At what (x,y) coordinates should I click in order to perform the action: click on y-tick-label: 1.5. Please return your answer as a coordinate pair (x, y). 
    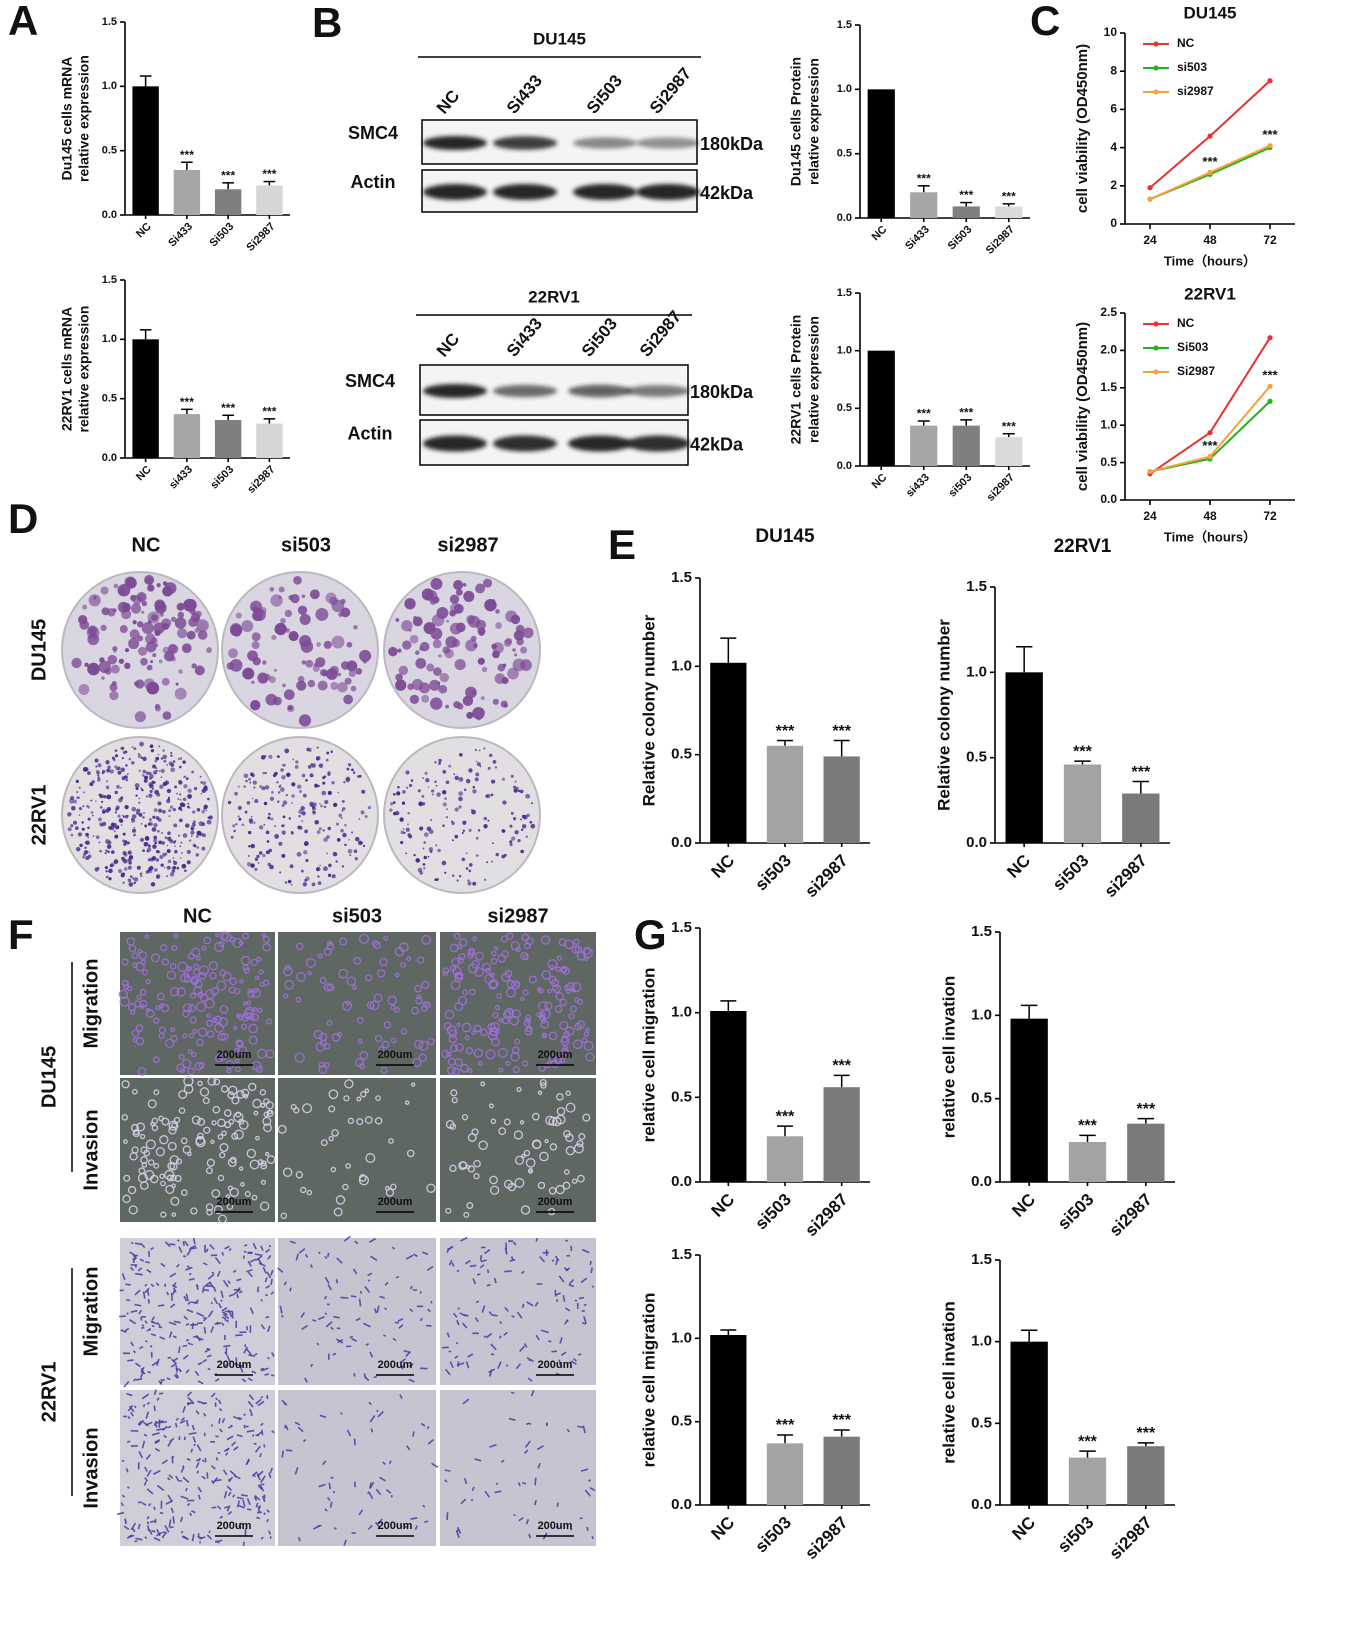
    Looking at the image, I should click on (976, 586).